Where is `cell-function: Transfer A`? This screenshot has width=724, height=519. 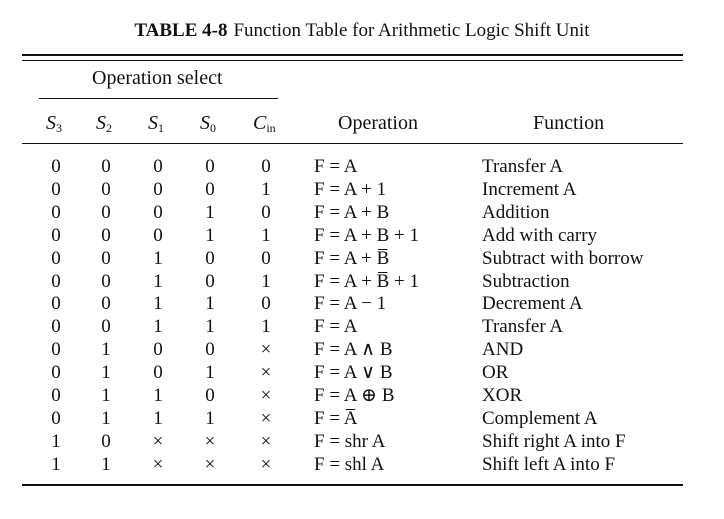 cell-function: Transfer A is located at coordinates (523, 166).